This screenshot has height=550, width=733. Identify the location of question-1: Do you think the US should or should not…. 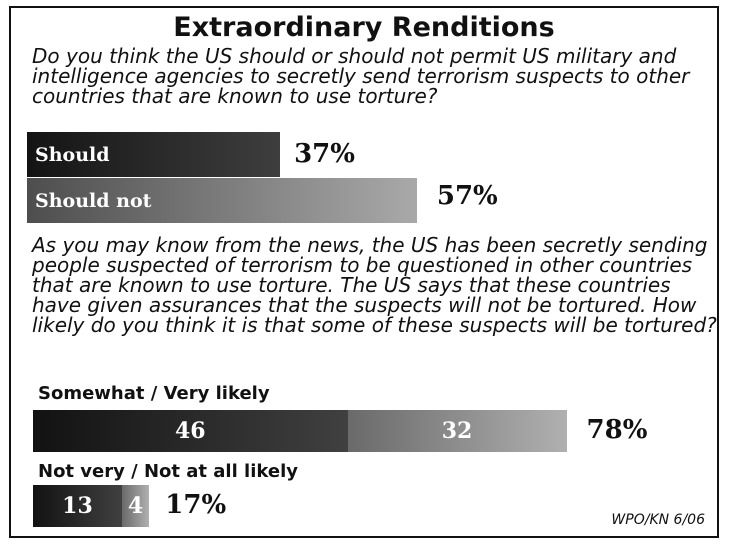
(361, 76).